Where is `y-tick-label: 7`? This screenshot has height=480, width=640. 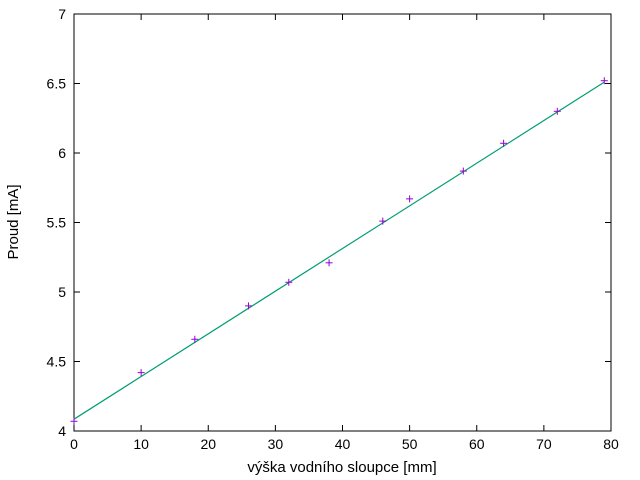
y-tick-label: 7 is located at coordinates (62, 14).